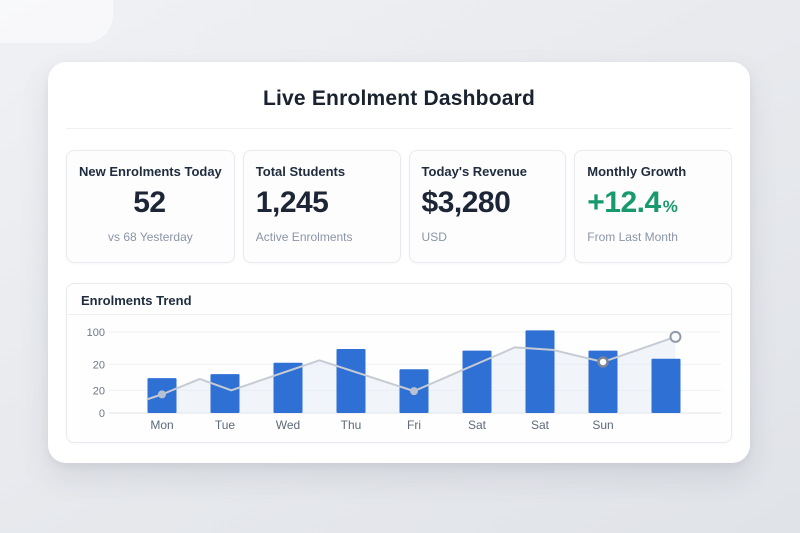  I want to click on x-axis-label: Fri, so click(414, 425).